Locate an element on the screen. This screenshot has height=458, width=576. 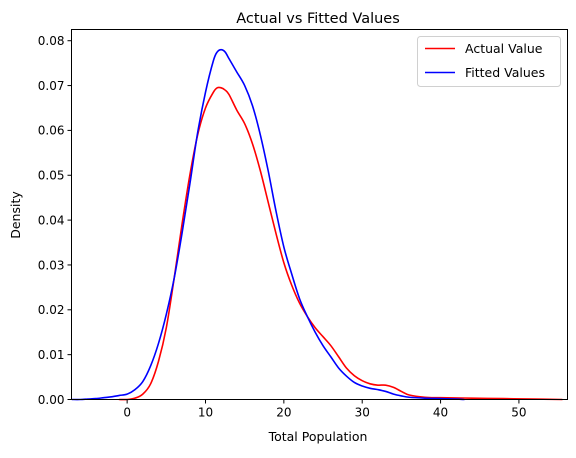
y-tick-label: 0.08 is located at coordinates (51, 41).